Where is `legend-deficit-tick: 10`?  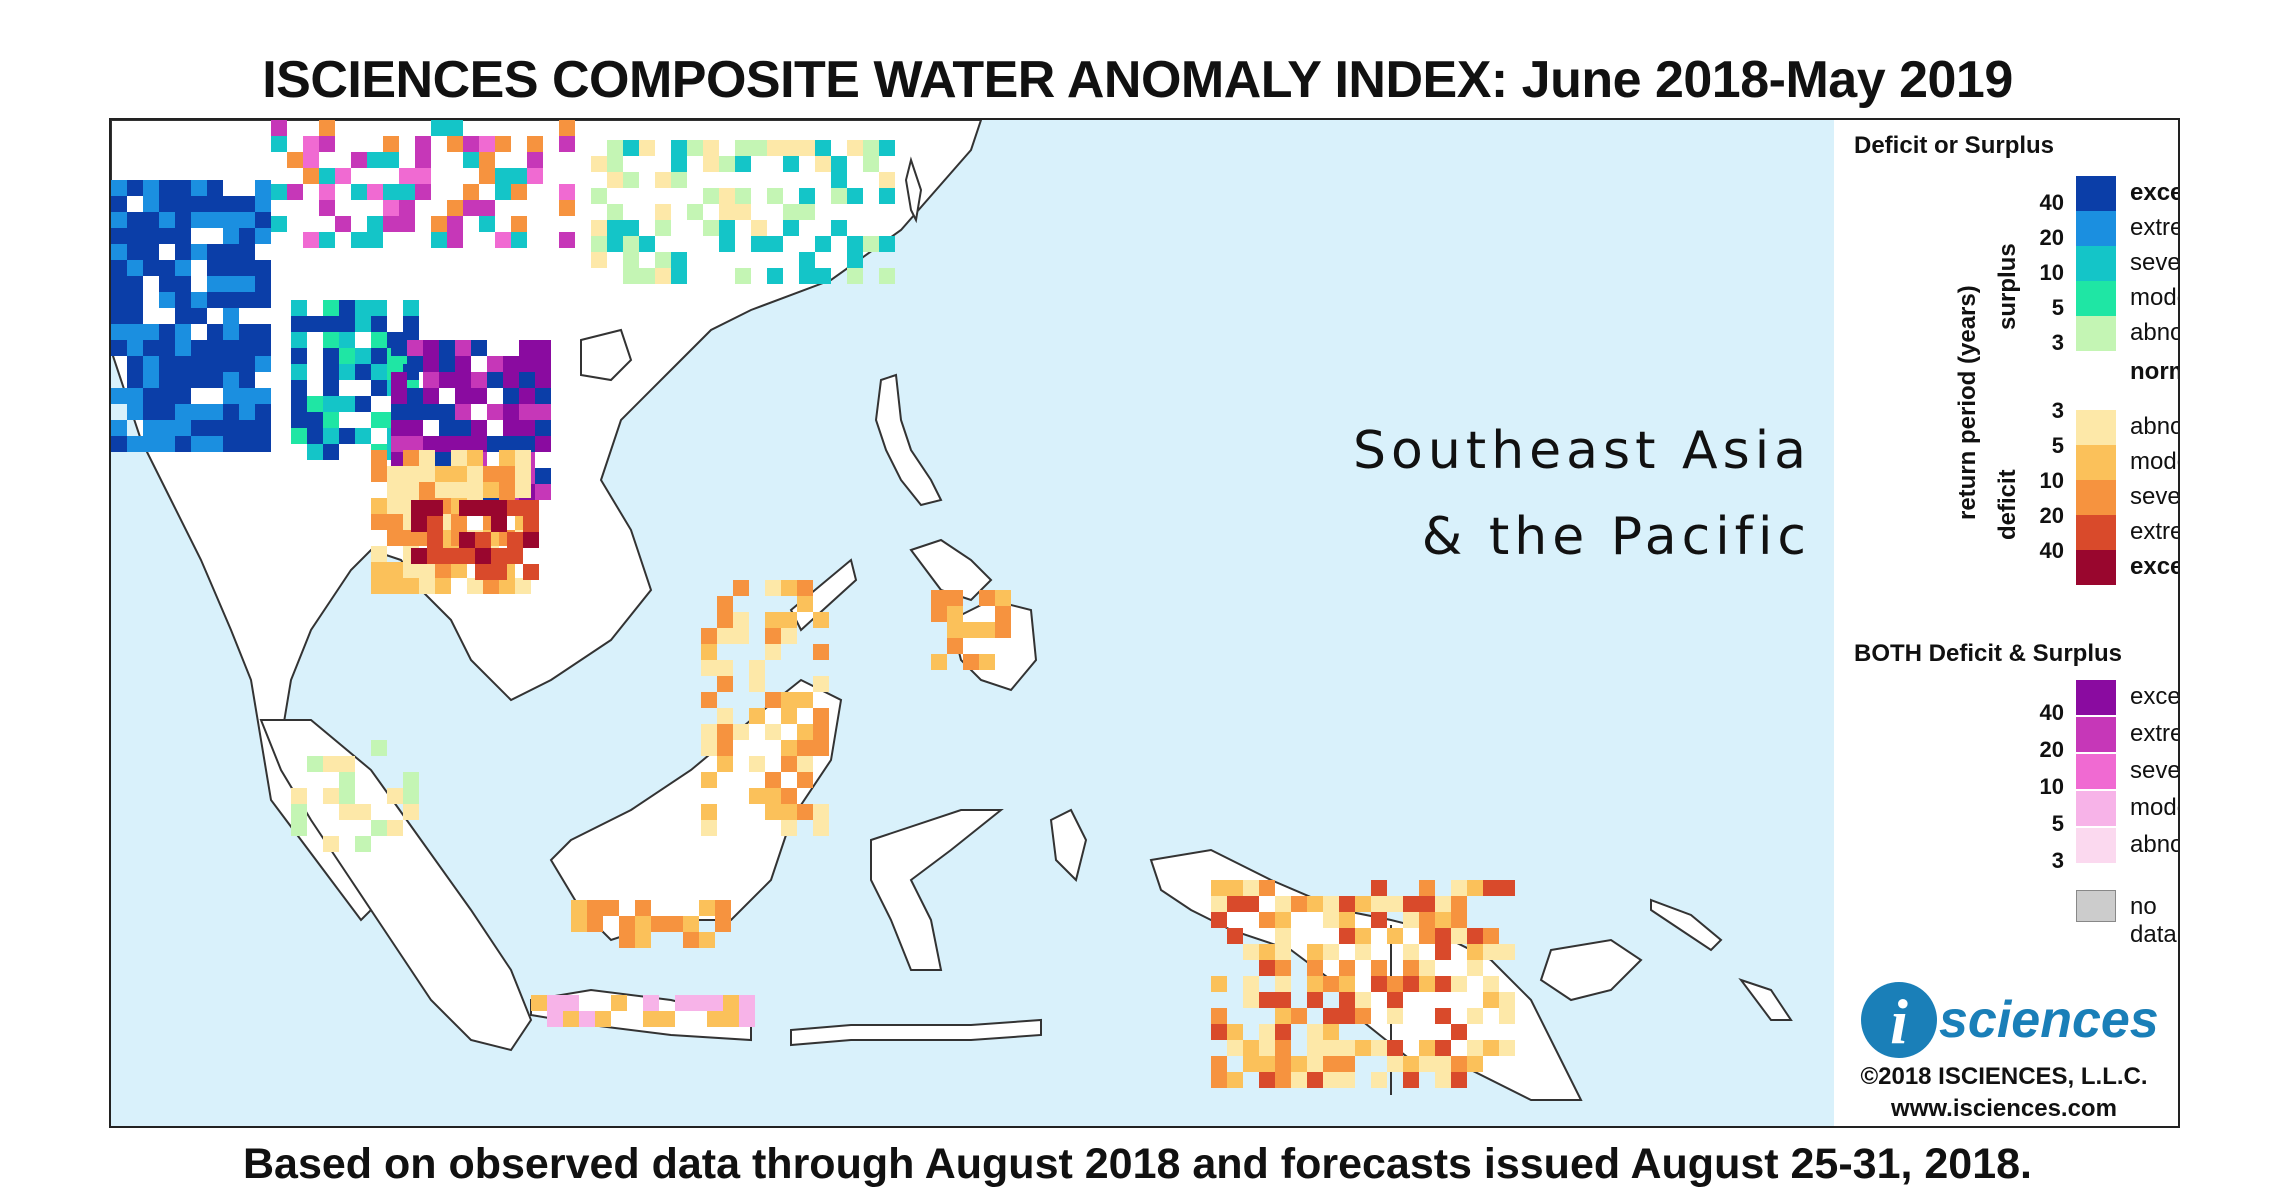 legend-deficit-tick: 10 is located at coordinates (2051, 480).